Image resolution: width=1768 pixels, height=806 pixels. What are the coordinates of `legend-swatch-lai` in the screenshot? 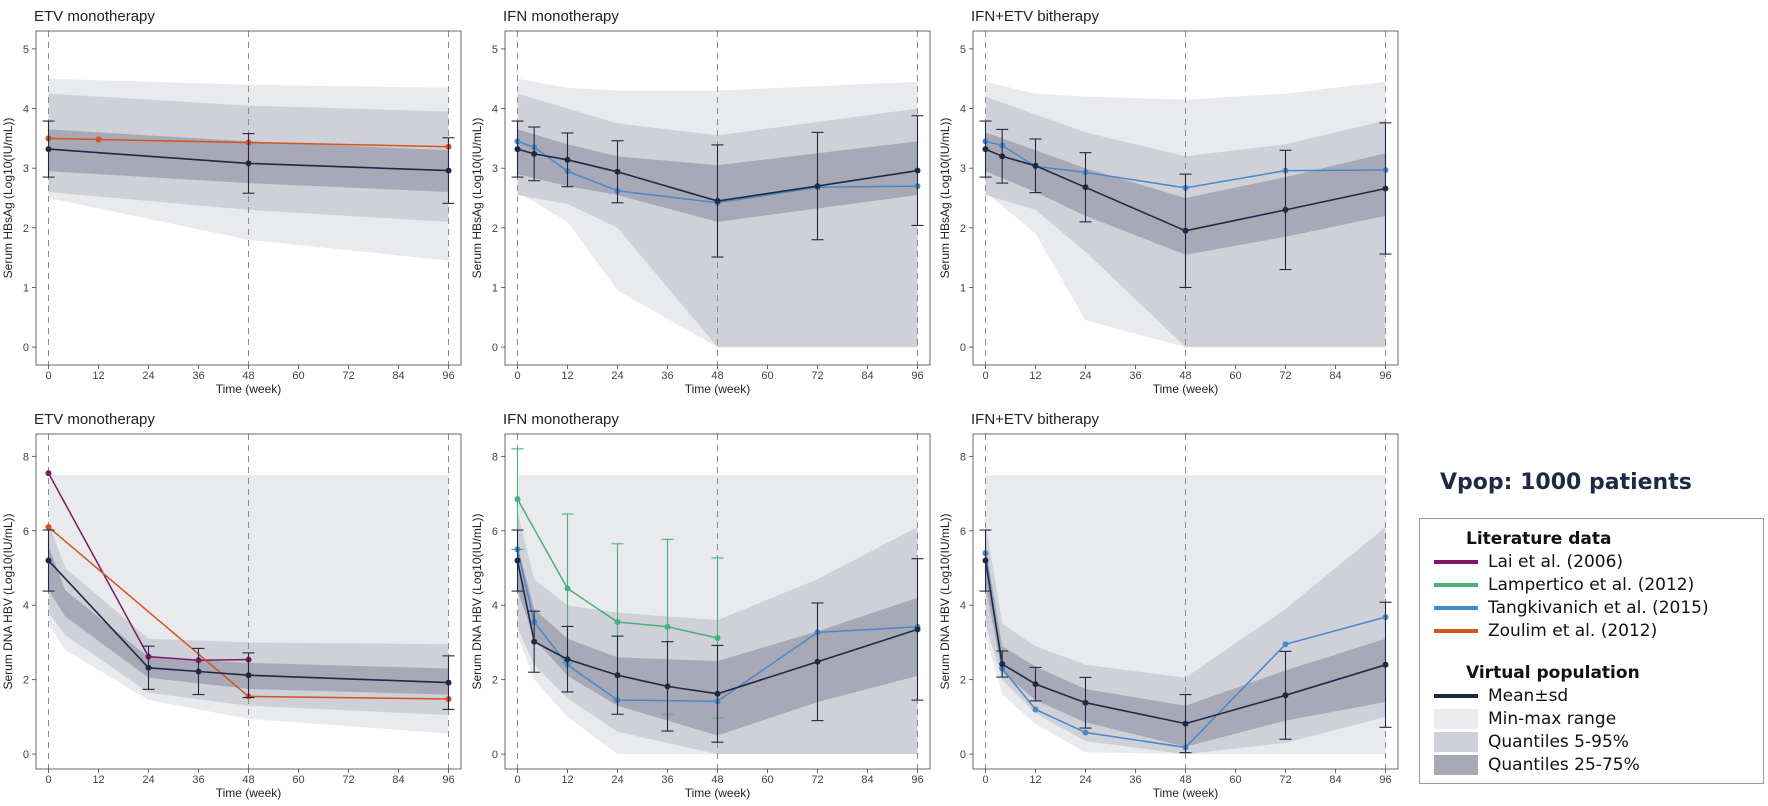 It's located at (1456, 562).